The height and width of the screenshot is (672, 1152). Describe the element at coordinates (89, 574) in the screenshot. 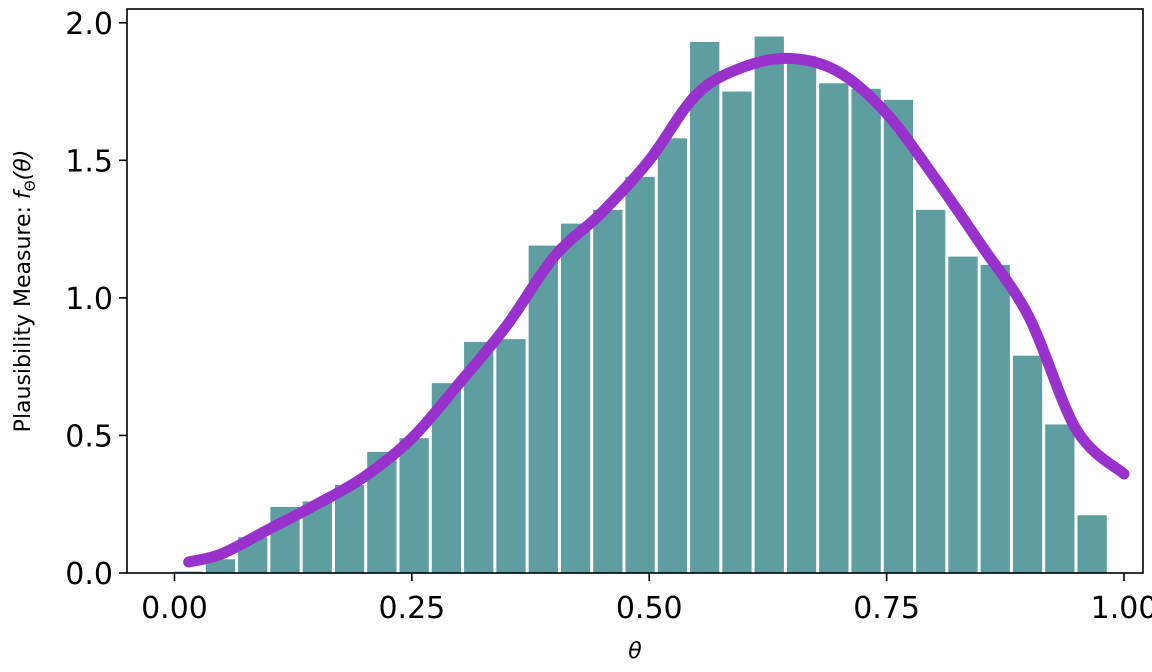

I see `y-tick-label: 0.0` at that location.